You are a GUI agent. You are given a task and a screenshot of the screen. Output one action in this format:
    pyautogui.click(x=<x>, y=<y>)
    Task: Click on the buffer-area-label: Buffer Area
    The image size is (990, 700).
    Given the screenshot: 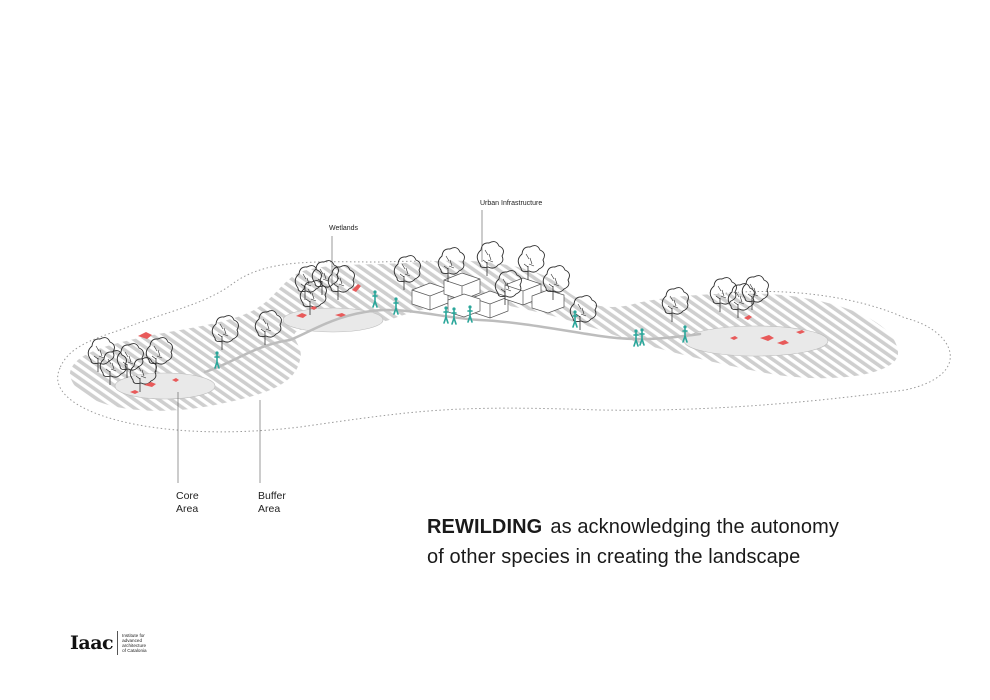 What is the action you would take?
    pyautogui.click(x=272, y=503)
    